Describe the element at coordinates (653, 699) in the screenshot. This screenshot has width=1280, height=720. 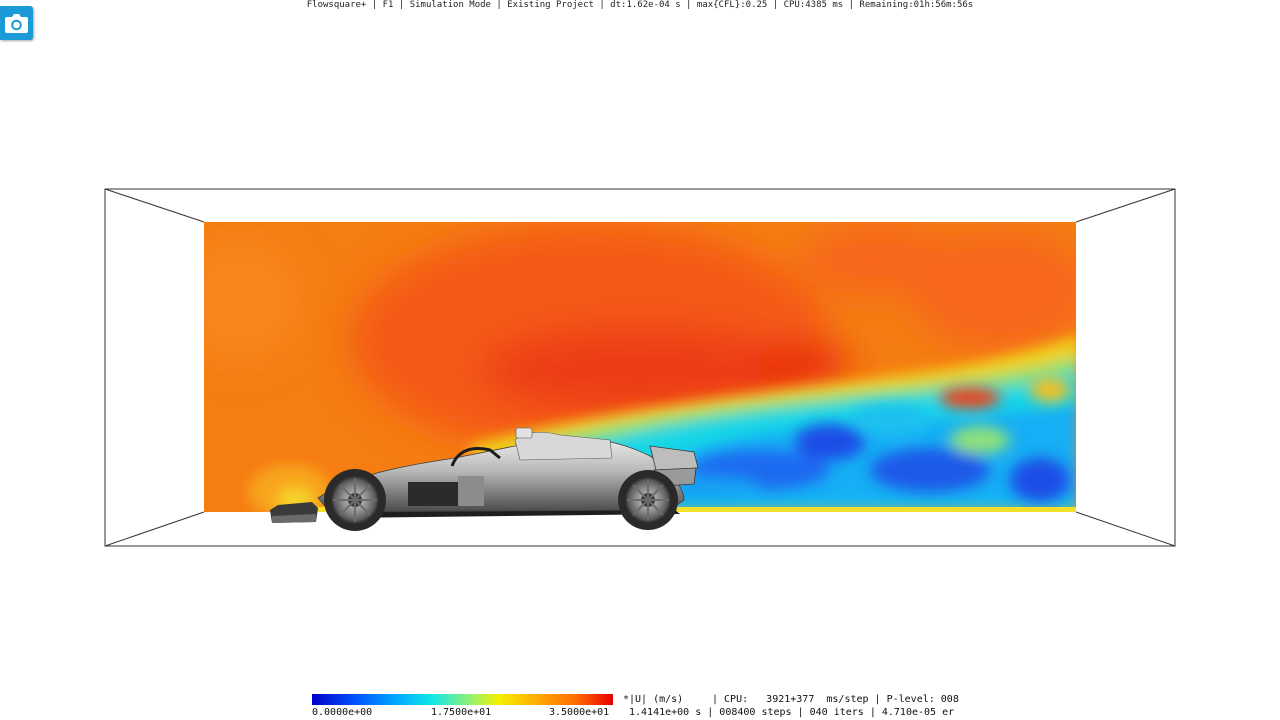
I see `colorbar-variable-label: *|U| (m/s)` at that location.